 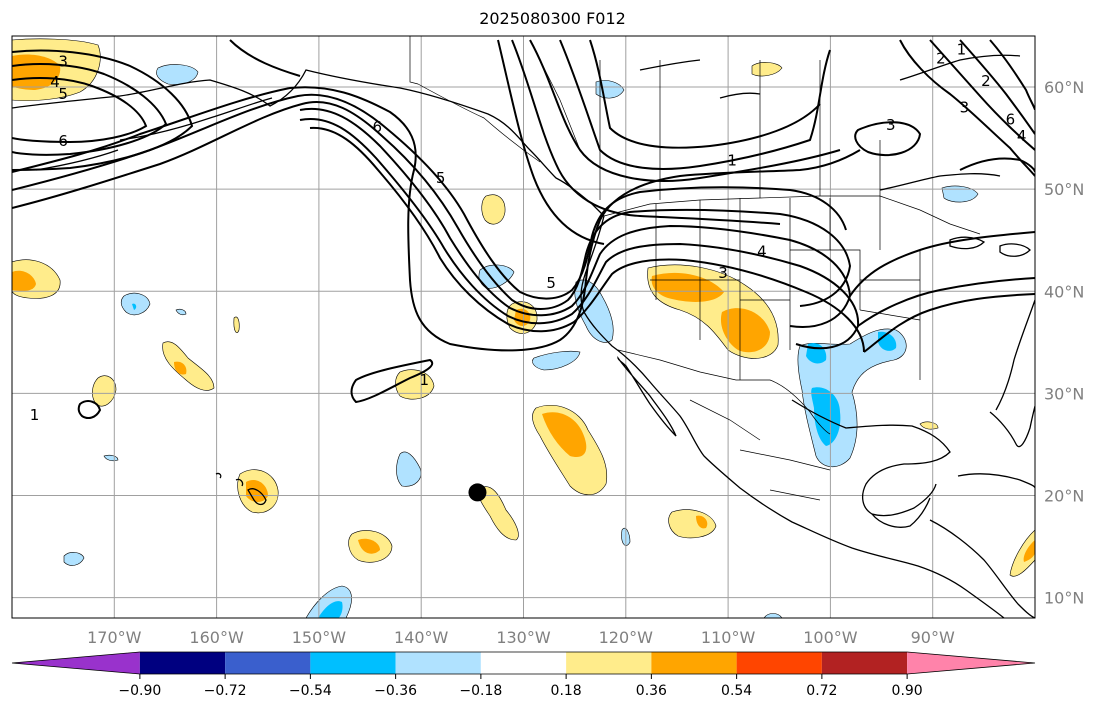 What do you see at coordinates (1064, 291) in the screenshot?
I see `lat-tick-label: 40°N` at bounding box center [1064, 291].